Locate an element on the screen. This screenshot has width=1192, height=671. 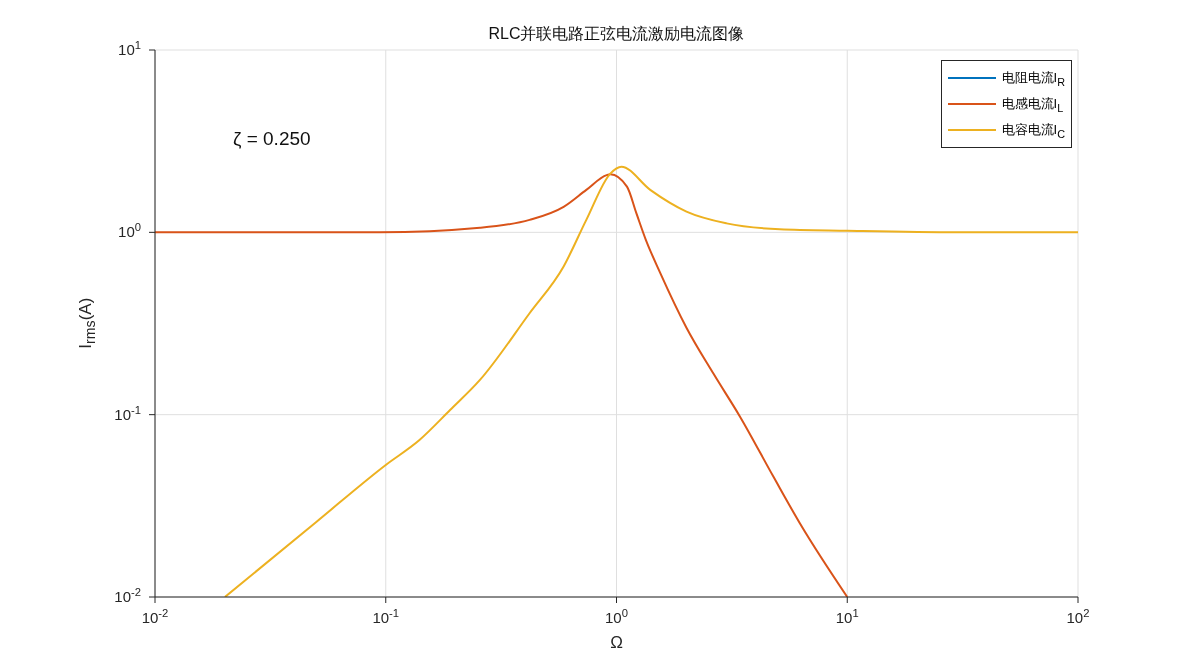
legend-label: 电阻电流I$_{R}$ is located at coordinates (1033, 78).